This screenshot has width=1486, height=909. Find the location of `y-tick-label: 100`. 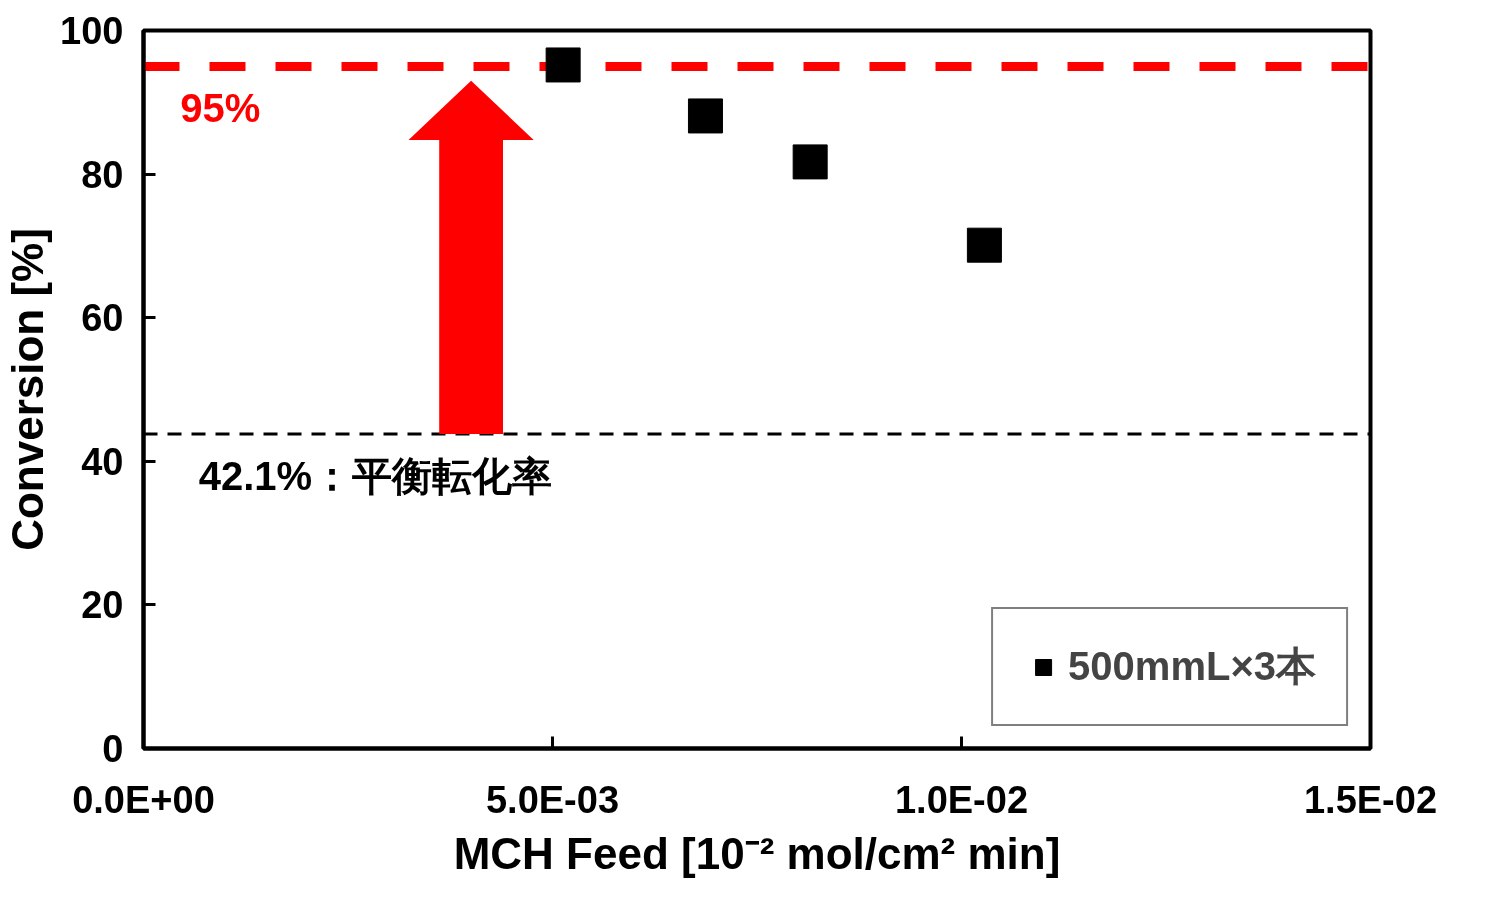

y-tick-label: 100 is located at coordinates (92, 31).